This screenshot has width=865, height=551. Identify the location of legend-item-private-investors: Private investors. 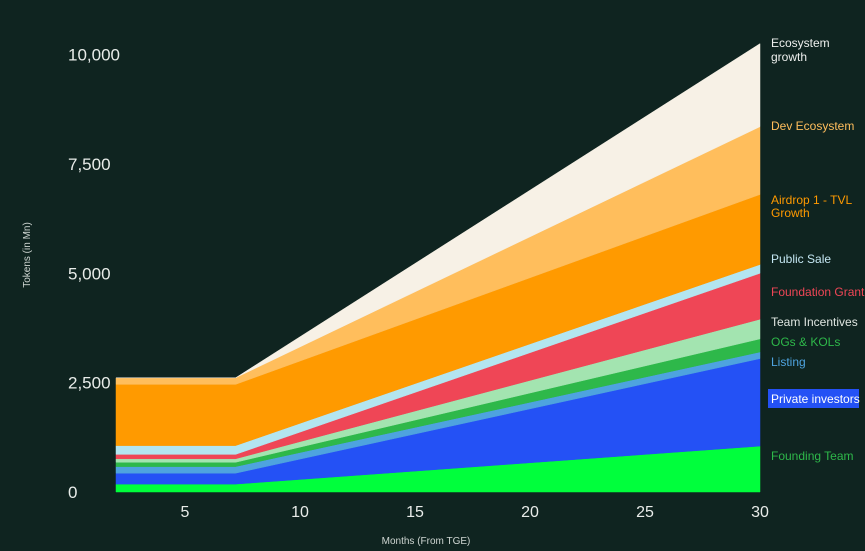
(814, 398).